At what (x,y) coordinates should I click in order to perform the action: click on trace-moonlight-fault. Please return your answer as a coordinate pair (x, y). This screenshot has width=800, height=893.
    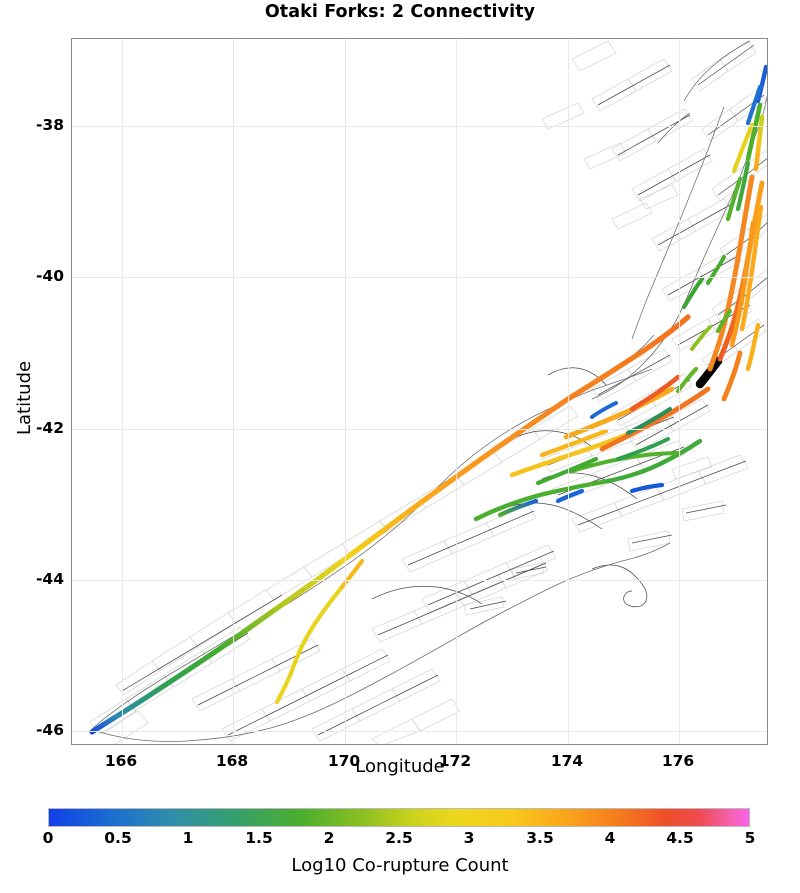
    Looking at the image, I should click on (309, 644).